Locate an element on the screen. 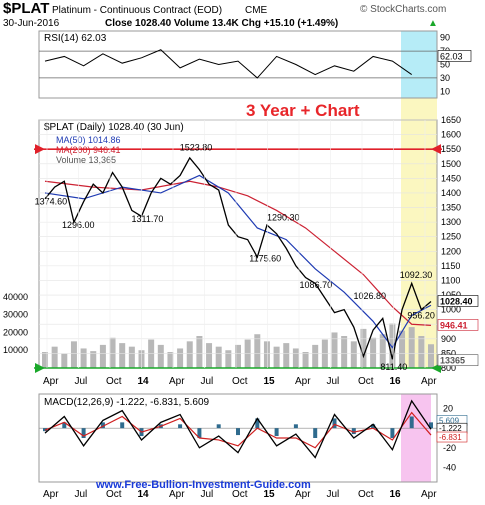 This screenshot has height=505, width=485. rsi-tick-label: 10 is located at coordinates (445, 91).